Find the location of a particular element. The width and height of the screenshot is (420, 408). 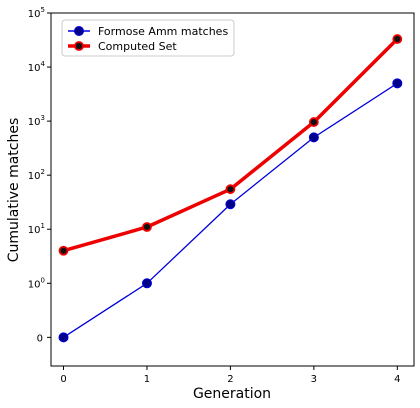

legend: Formose Amm matches Computed Set is located at coordinates (148, 38).